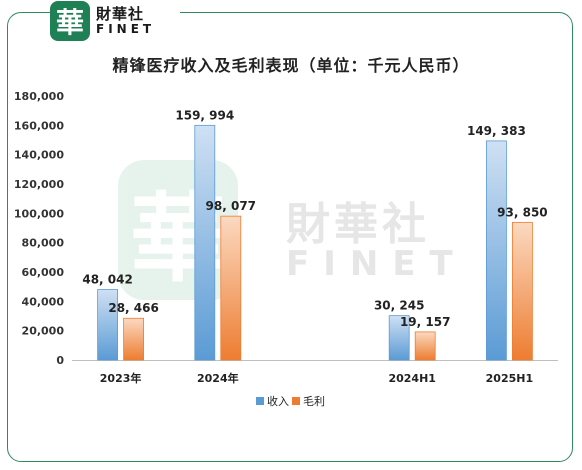 The height and width of the screenshot is (470, 582). I want to click on legend-label: 收入, so click(278, 401).